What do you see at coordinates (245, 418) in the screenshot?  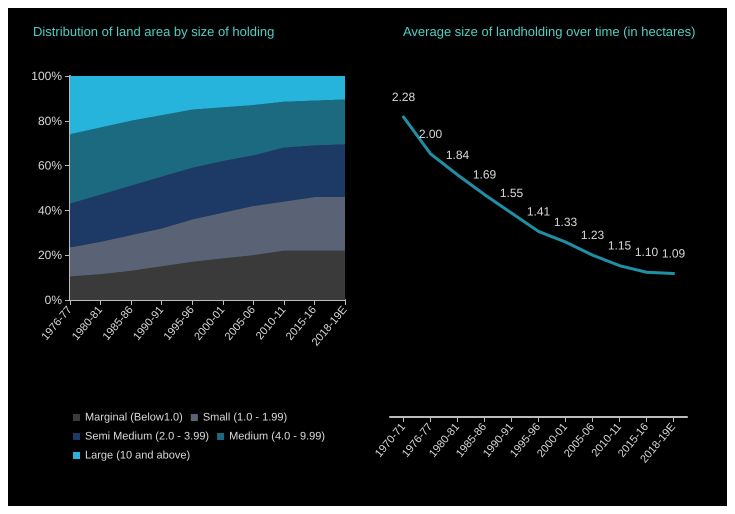 I see `legend-label: Small (1.0 - 1.99)` at bounding box center [245, 418].